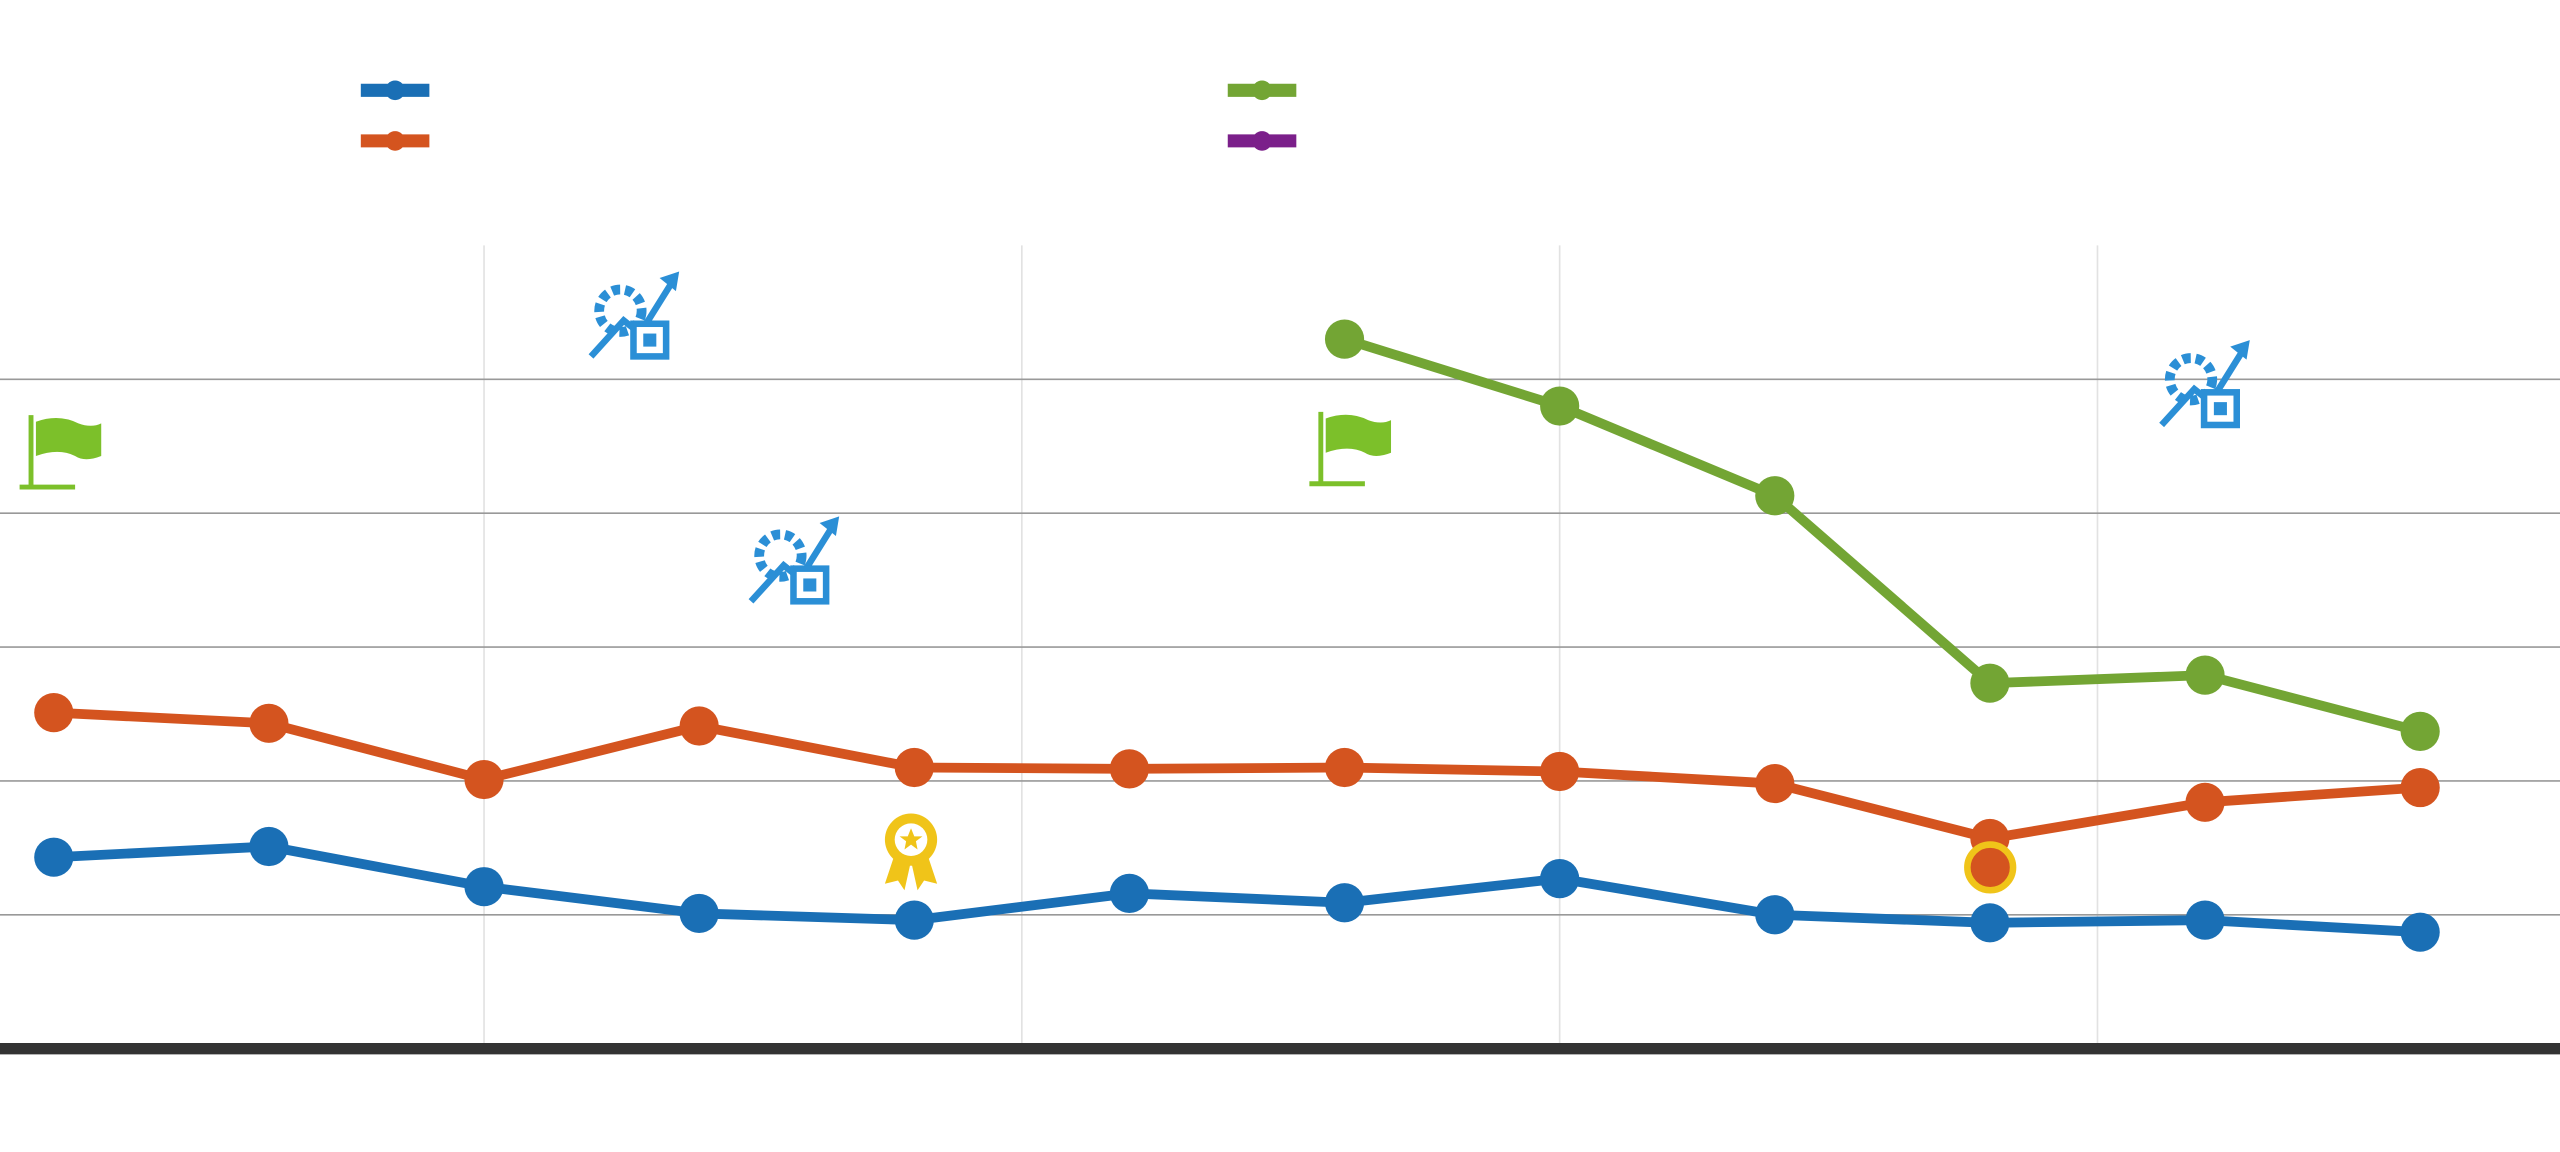 This screenshot has height=1152, width=2560. What do you see at coordinates (911, 852) in the screenshot?
I see `award-icon` at bounding box center [911, 852].